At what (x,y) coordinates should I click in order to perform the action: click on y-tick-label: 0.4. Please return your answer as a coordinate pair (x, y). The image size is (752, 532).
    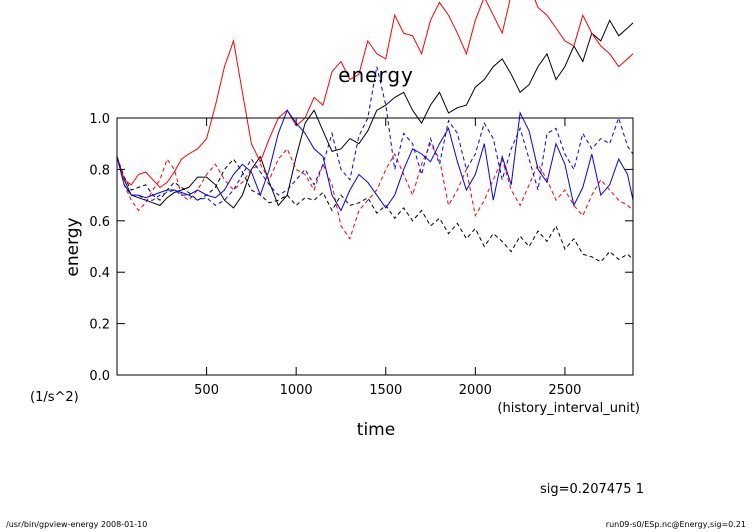
    Looking at the image, I should click on (99, 273).